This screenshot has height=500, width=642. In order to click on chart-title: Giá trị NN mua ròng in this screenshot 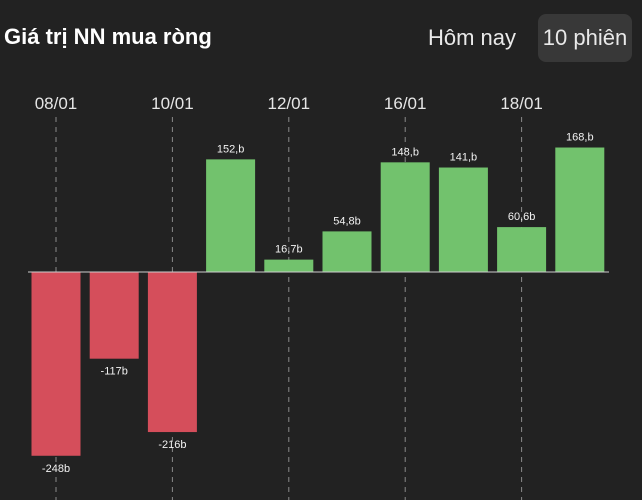, I will do `click(108, 36)`.